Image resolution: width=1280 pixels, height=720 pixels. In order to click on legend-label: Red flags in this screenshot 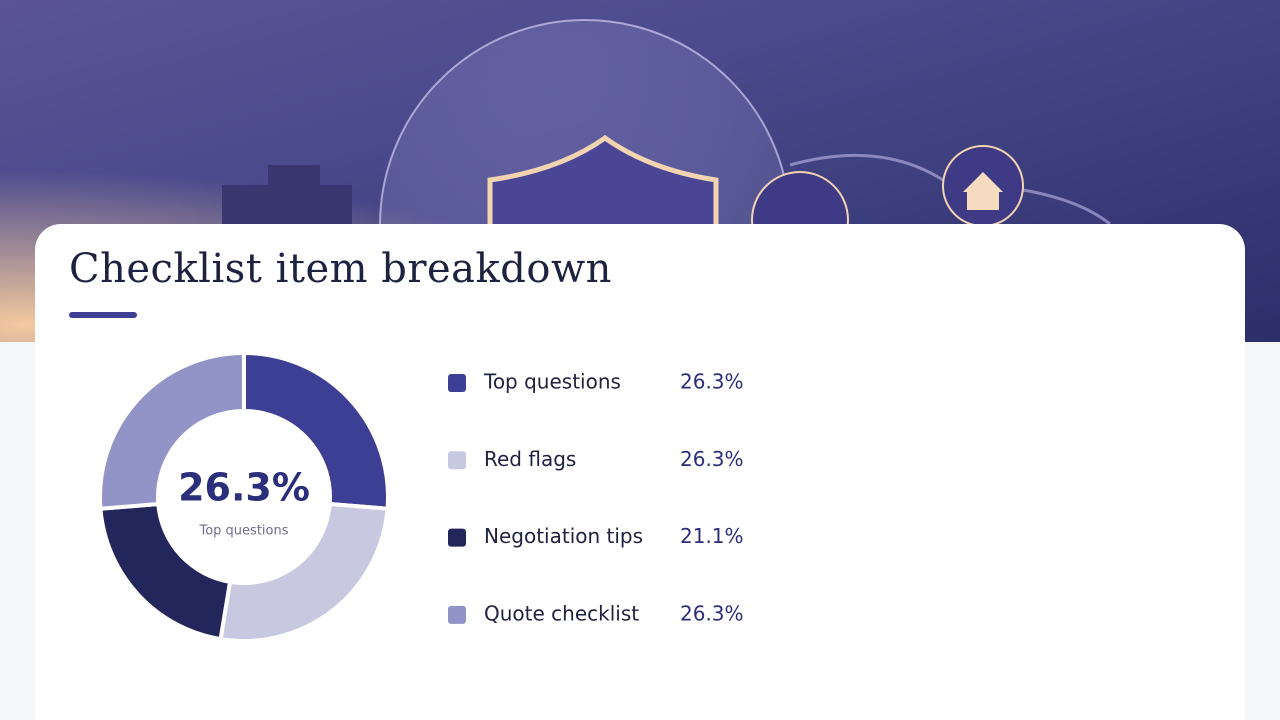, I will do `click(530, 459)`.